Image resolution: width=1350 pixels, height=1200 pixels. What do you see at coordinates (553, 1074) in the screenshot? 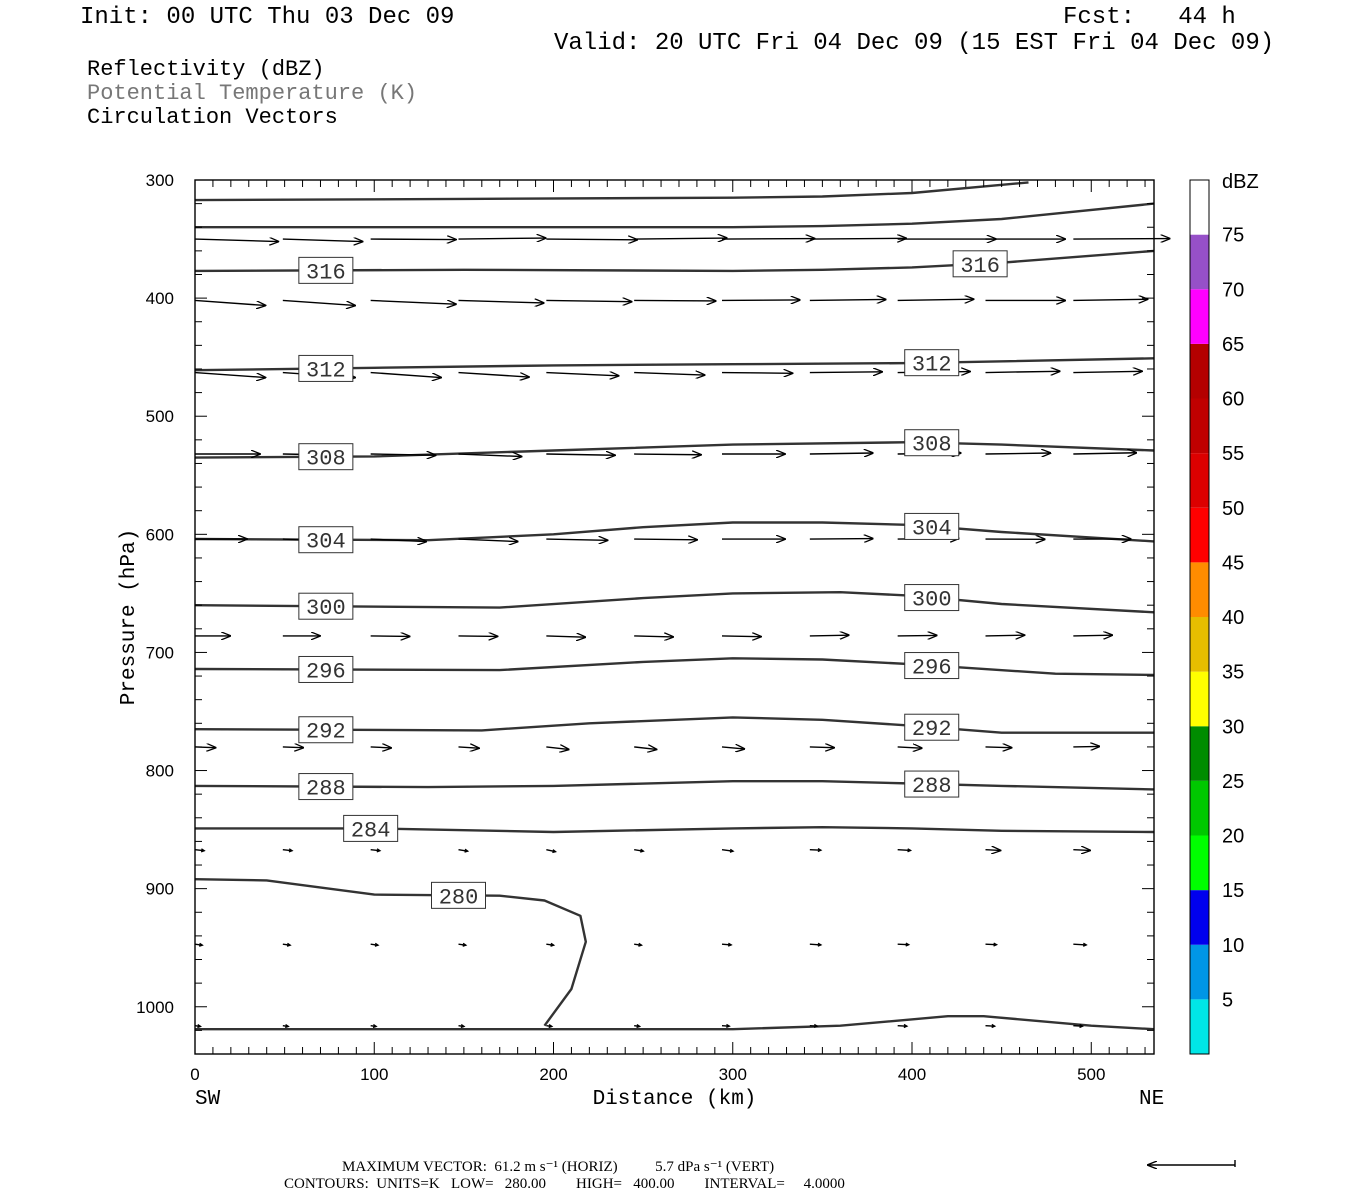
I see `x-tick-label: 200` at bounding box center [553, 1074].